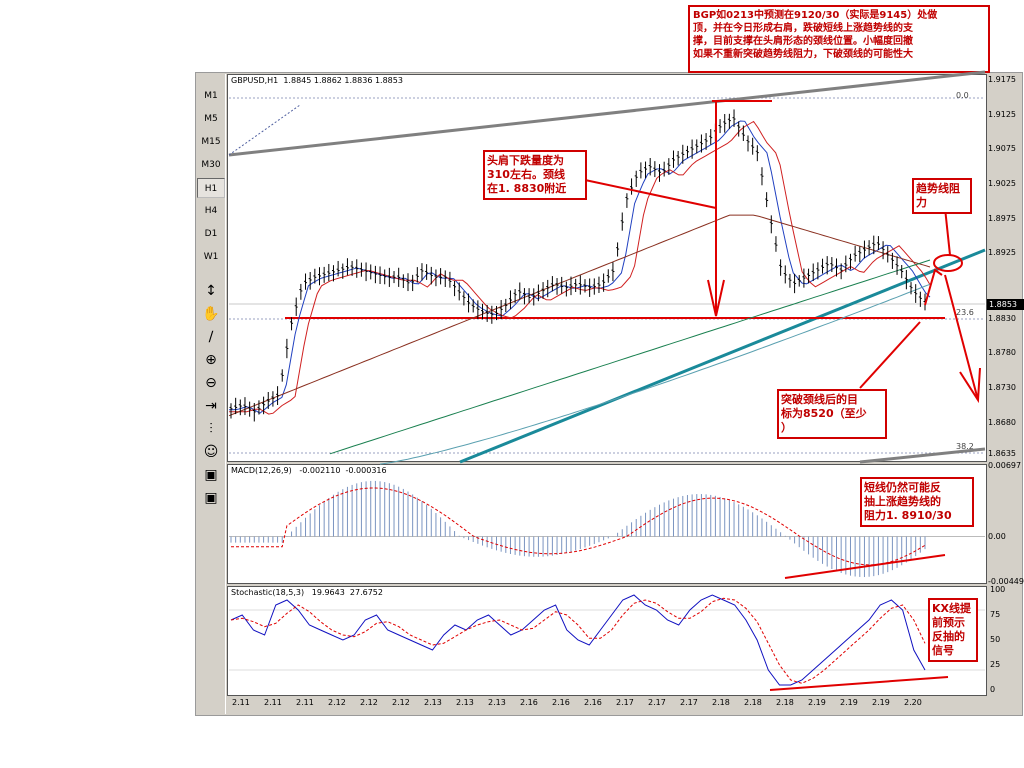  Describe the element at coordinates (913, 702) in the screenshot. I see `date-tick-label: 2.20` at that location.